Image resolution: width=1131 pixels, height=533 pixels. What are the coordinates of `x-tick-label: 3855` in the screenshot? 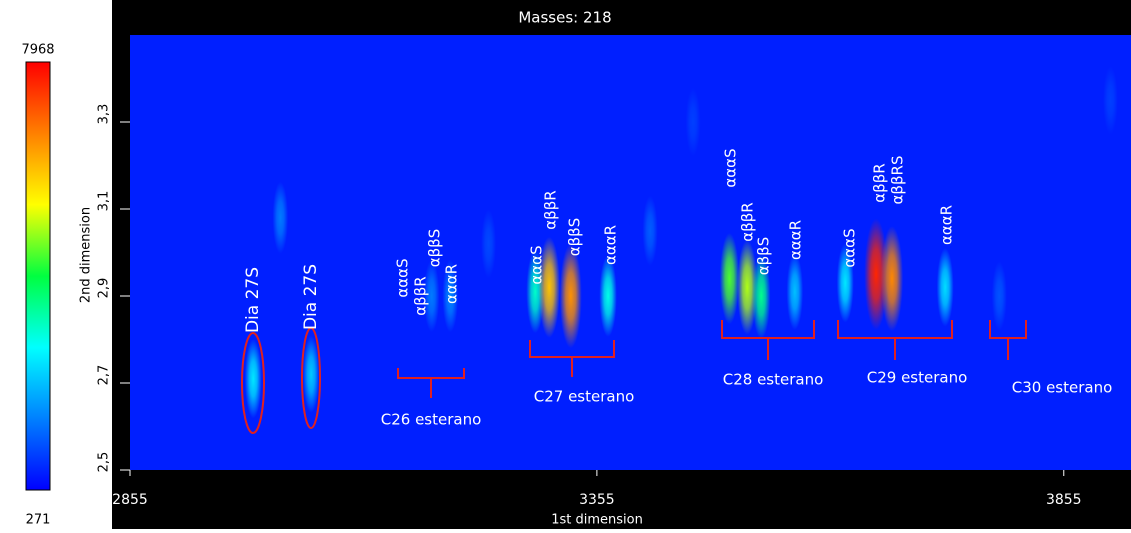 It's located at (1064, 500).